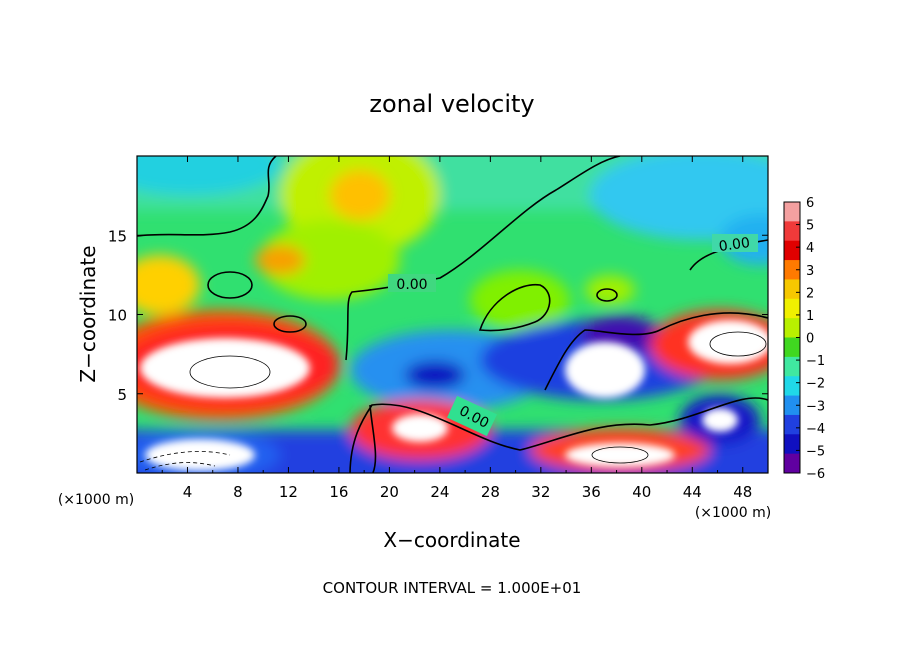 This screenshot has height=654, width=904. I want to click on x-tick-label: 48, so click(742, 492).